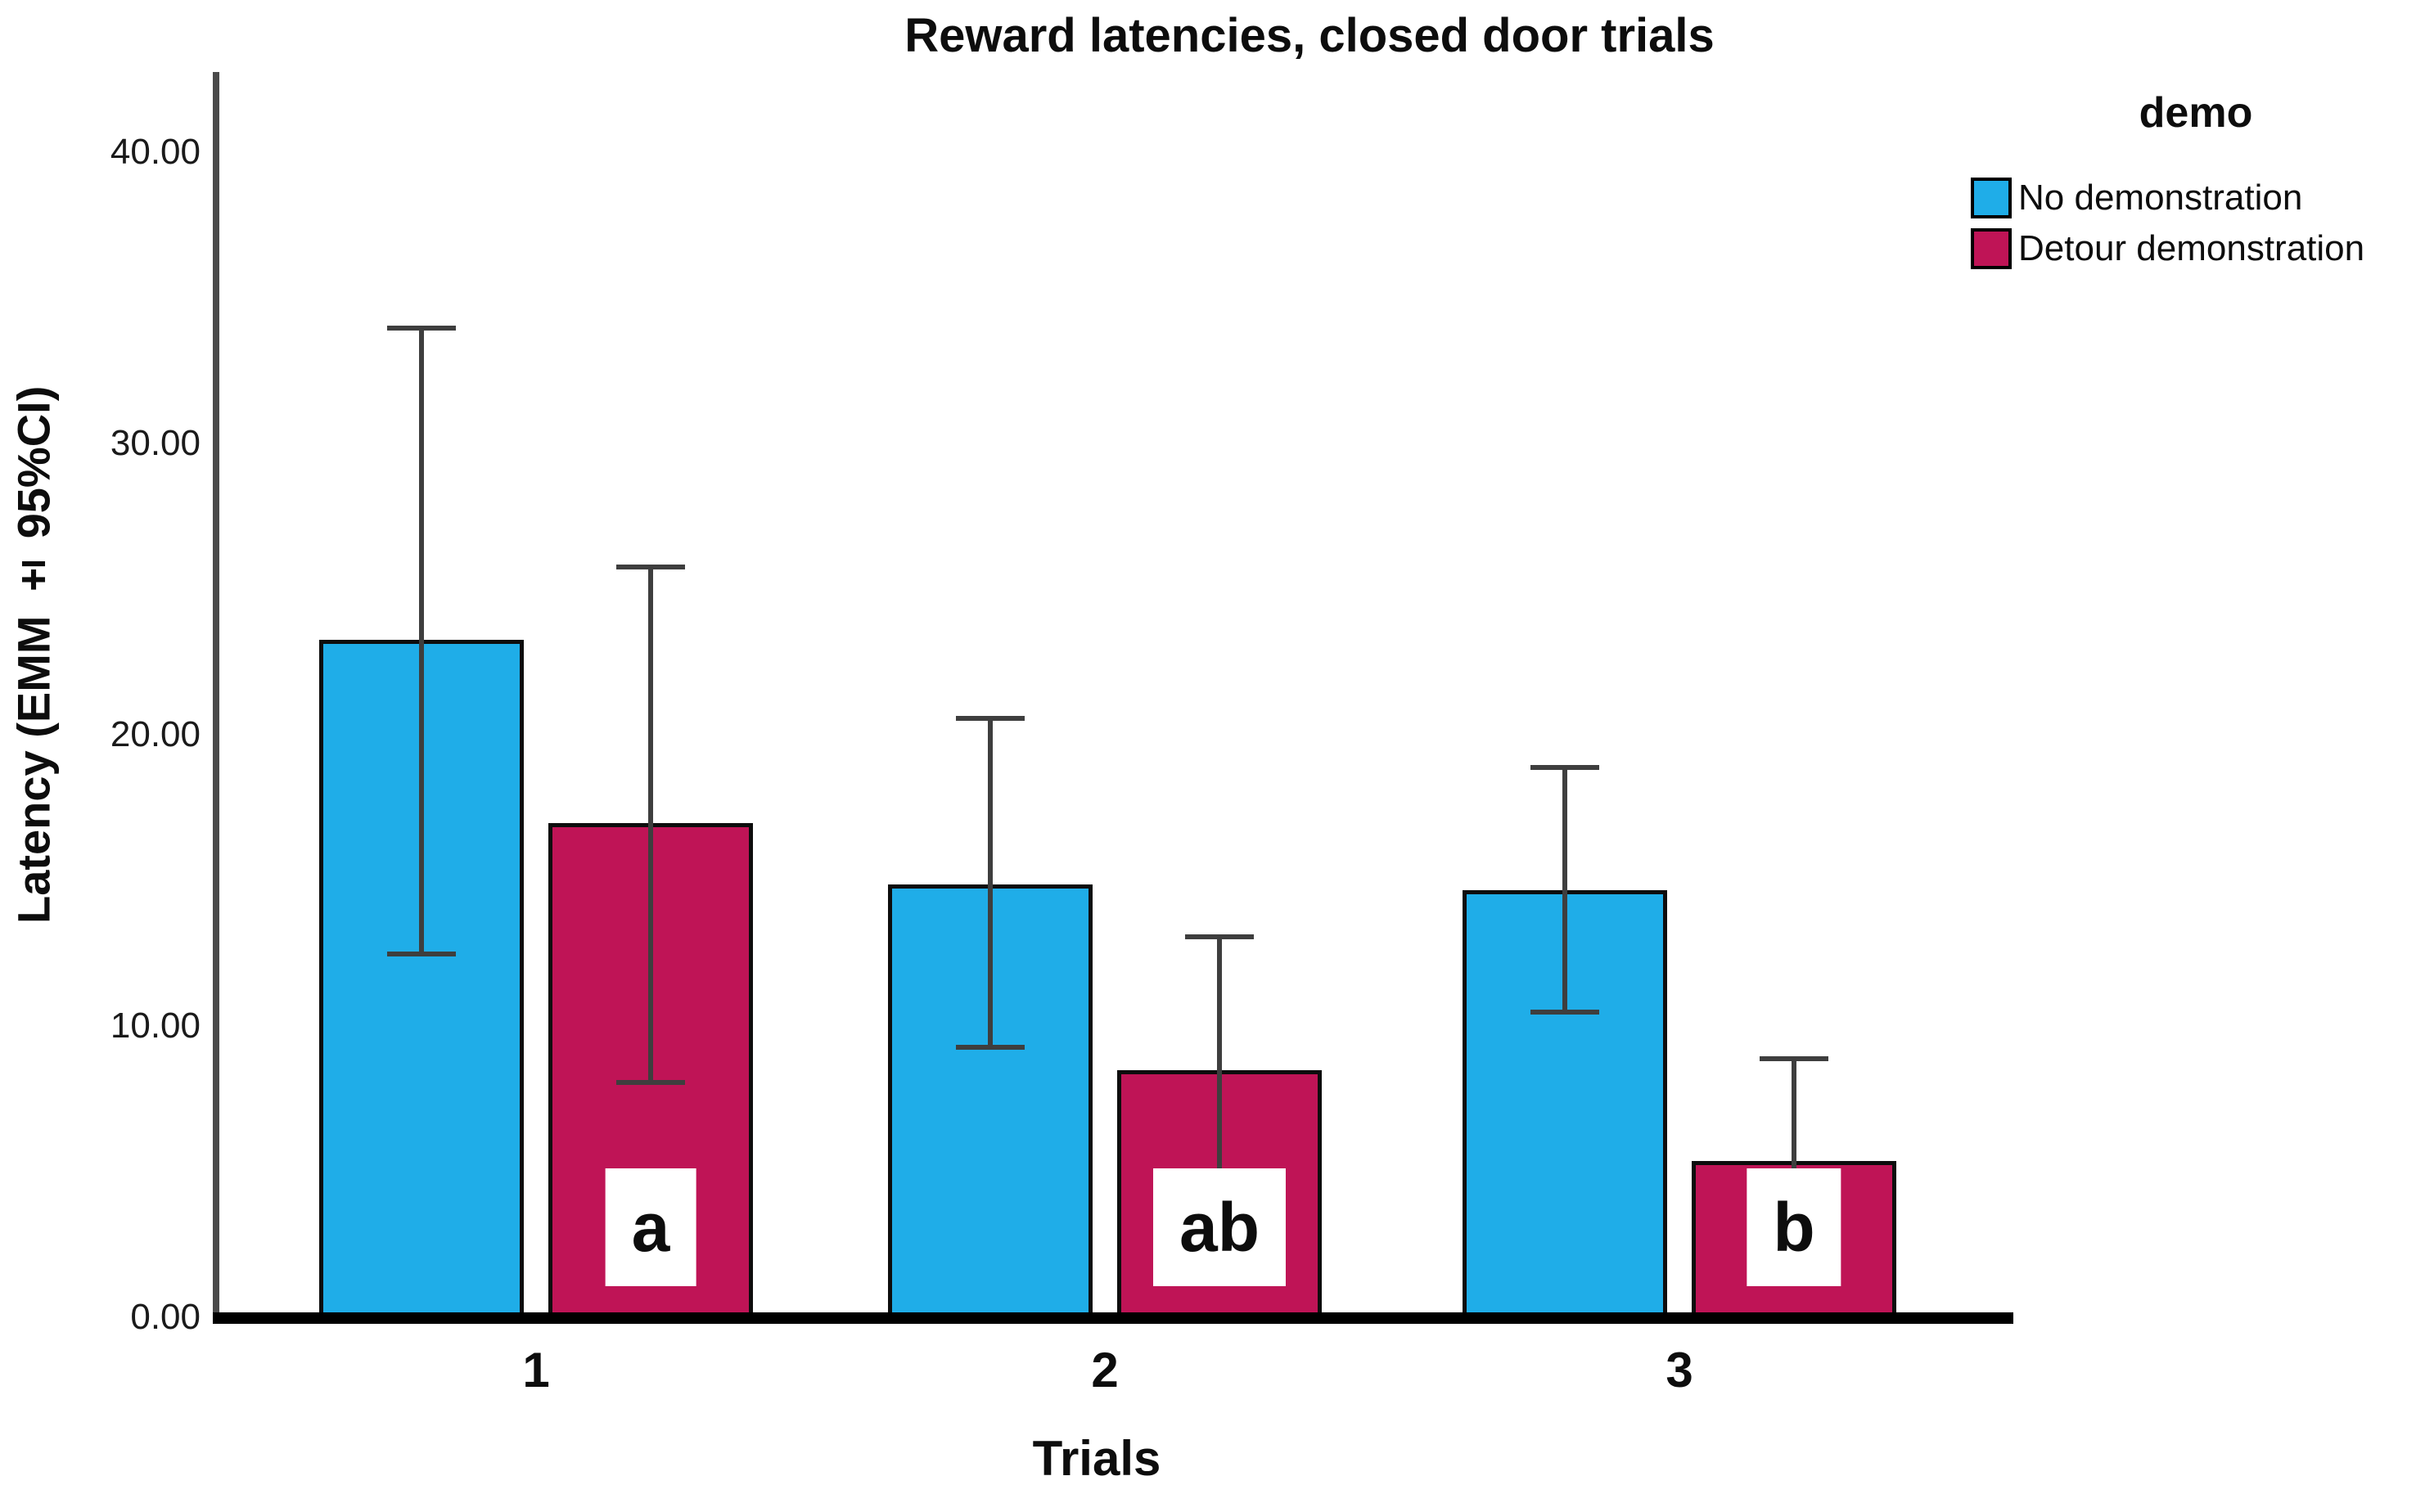  I want to click on sig-letter-ab: ab, so click(1219, 1227).